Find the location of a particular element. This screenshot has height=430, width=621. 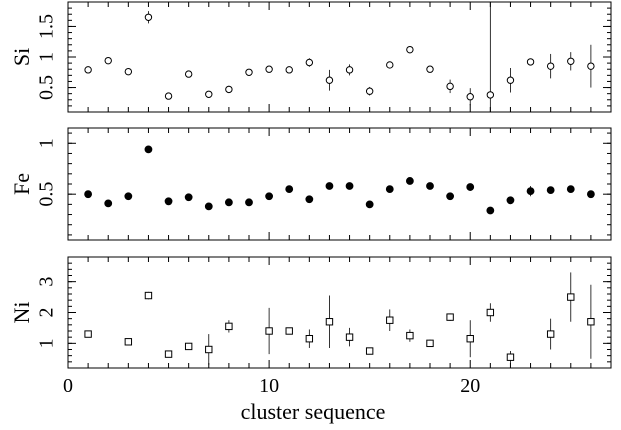

y-axis-label-si: Si is located at coordinates (21, 57).